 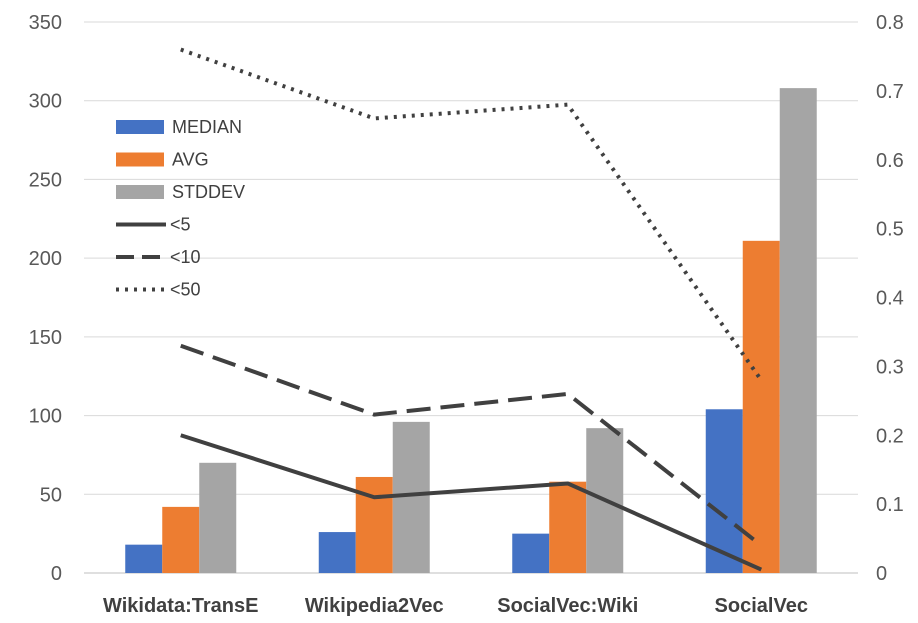 What do you see at coordinates (45, 417) in the screenshot?
I see `y-left-tick-label: 100` at bounding box center [45, 417].